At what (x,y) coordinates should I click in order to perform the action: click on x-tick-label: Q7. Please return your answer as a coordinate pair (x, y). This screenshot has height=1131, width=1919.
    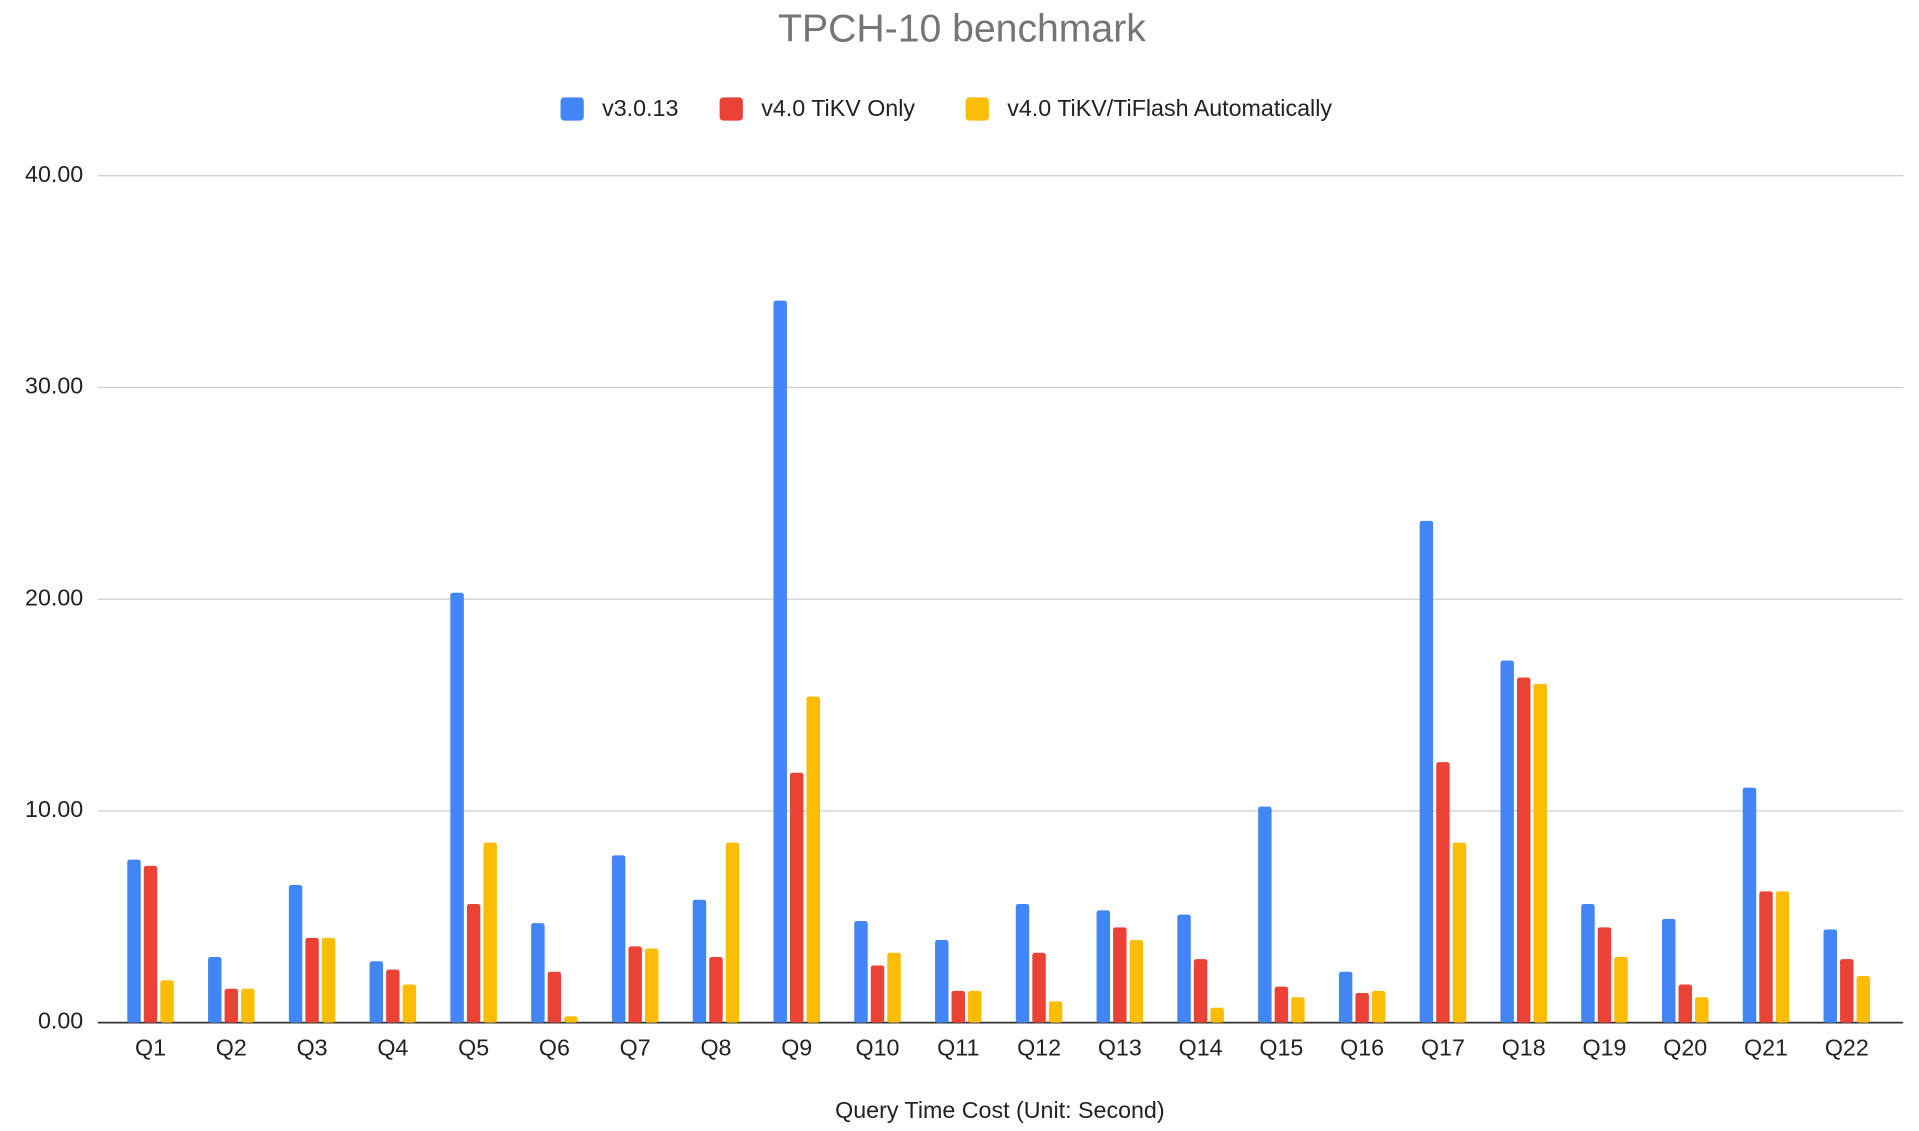
    Looking at the image, I should click on (635, 1048).